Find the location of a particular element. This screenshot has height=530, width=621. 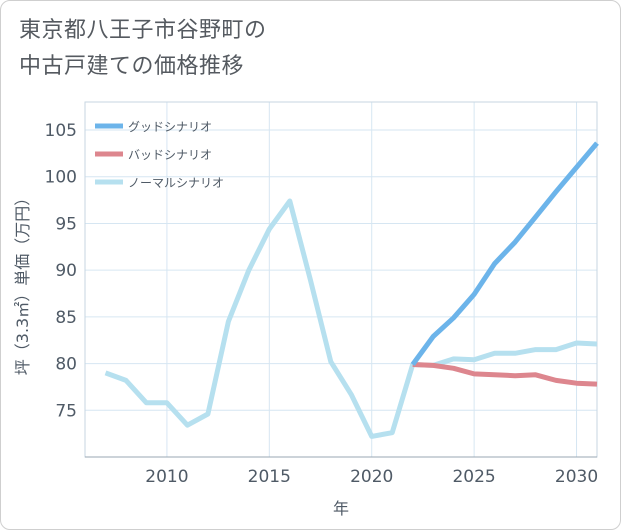

legend-label-2: ノーマルシナリオ is located at coordinates (176, 183).